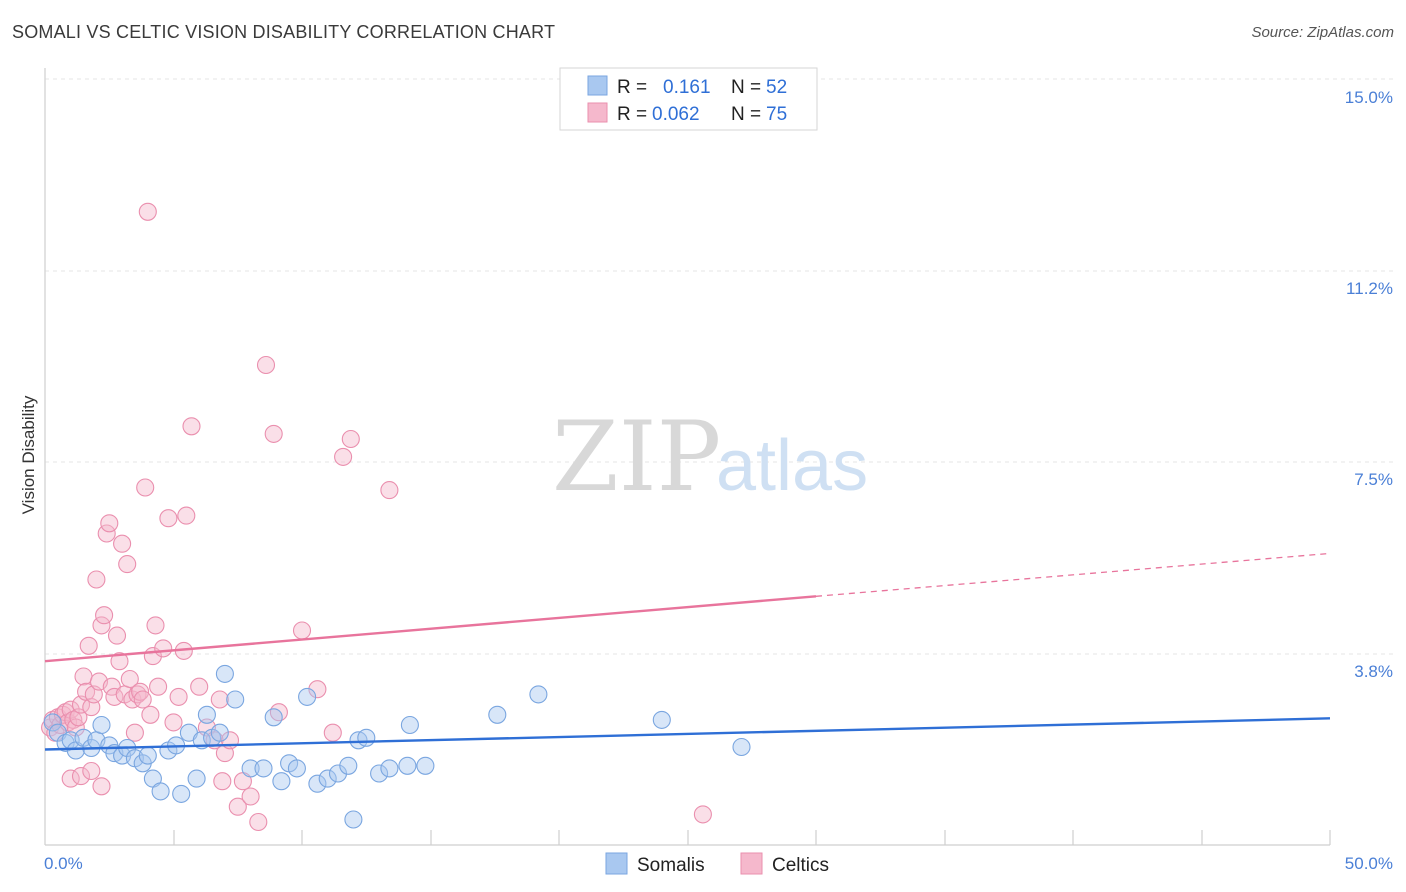  I want to click on y-tick-label-7.5: 7.5%, so click(1373, 479).